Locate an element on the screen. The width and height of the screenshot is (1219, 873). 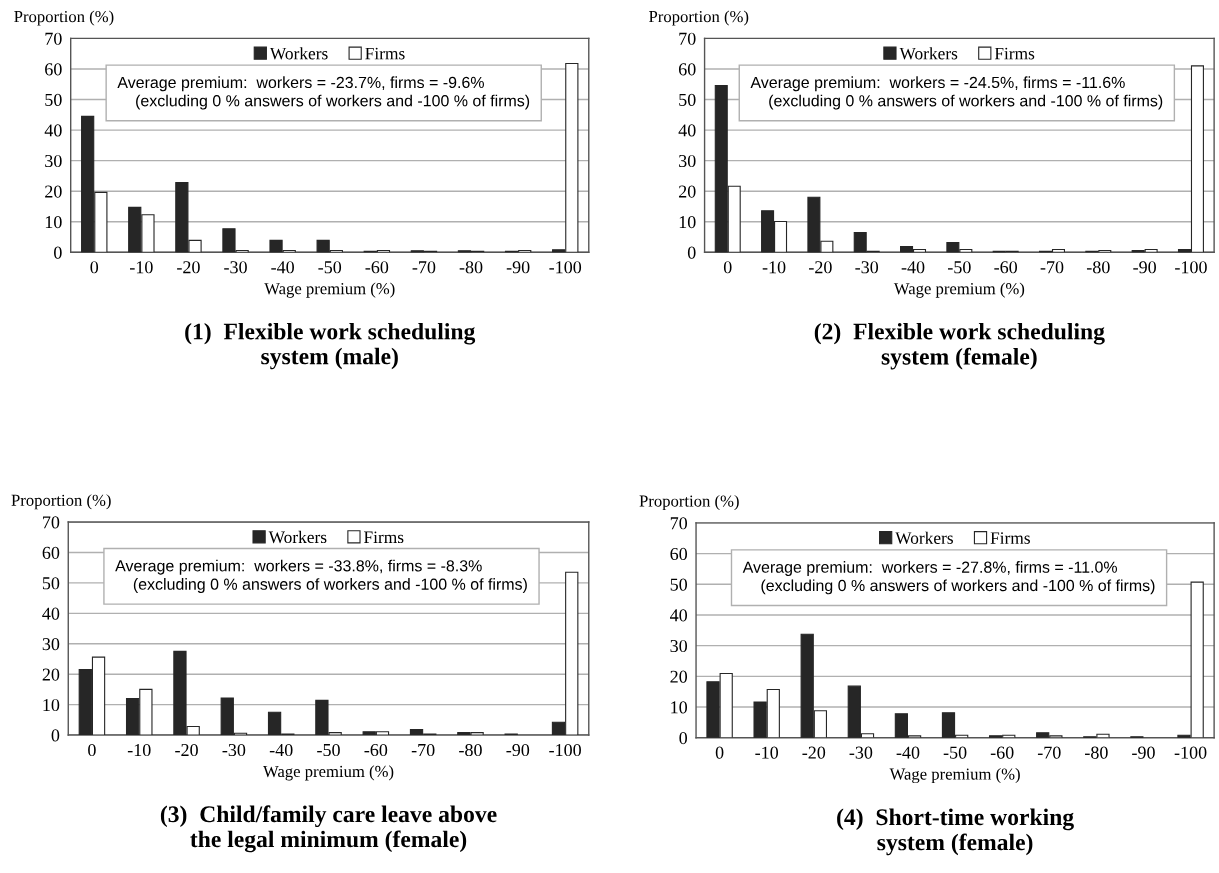
text: (4) Short-time working system (female) is located at coordinates (955, 832).